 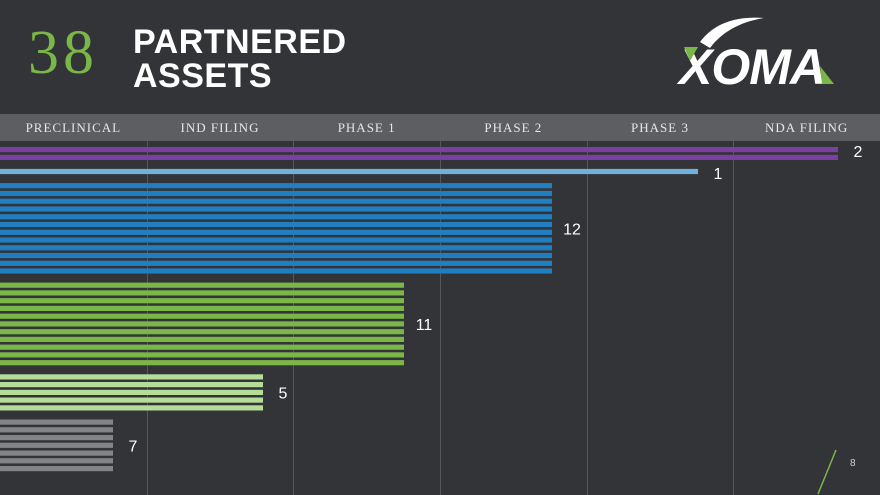 I want to click on phase-label-phase-2: PHASE 2, so click(x=513, y=127).